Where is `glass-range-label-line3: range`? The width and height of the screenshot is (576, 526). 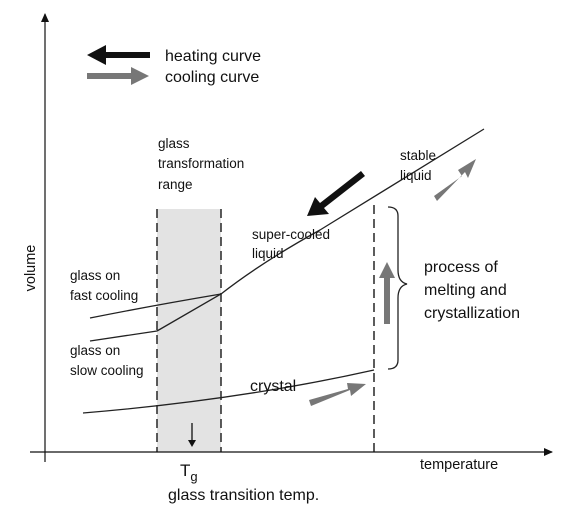
glass-range-label-line3: range is located at coordinates (175, 184).